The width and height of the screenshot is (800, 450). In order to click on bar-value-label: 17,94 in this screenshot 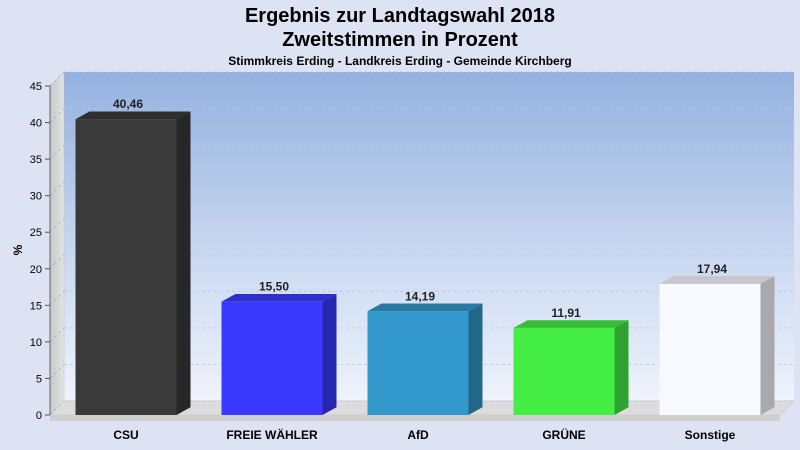, I will do `click(712, 269)`.